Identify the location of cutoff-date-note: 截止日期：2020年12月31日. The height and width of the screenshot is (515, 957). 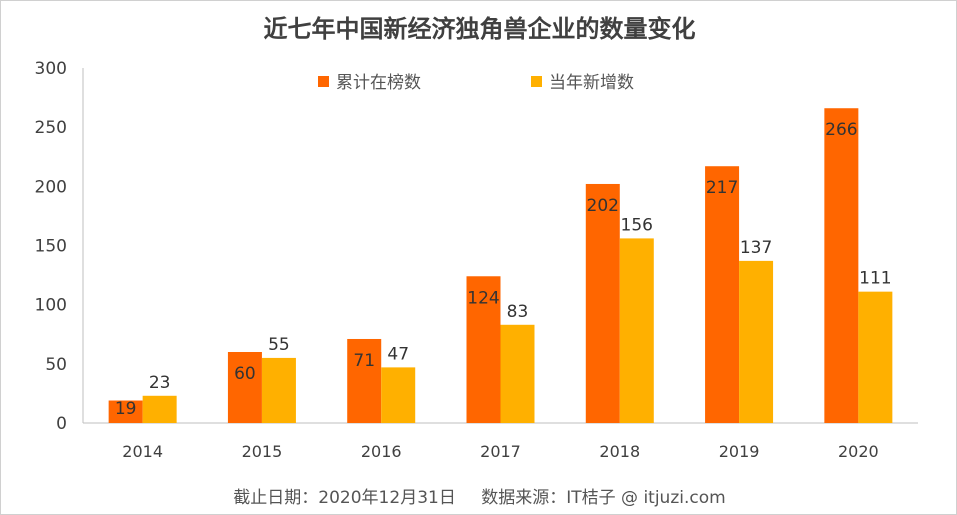
(344, 498).